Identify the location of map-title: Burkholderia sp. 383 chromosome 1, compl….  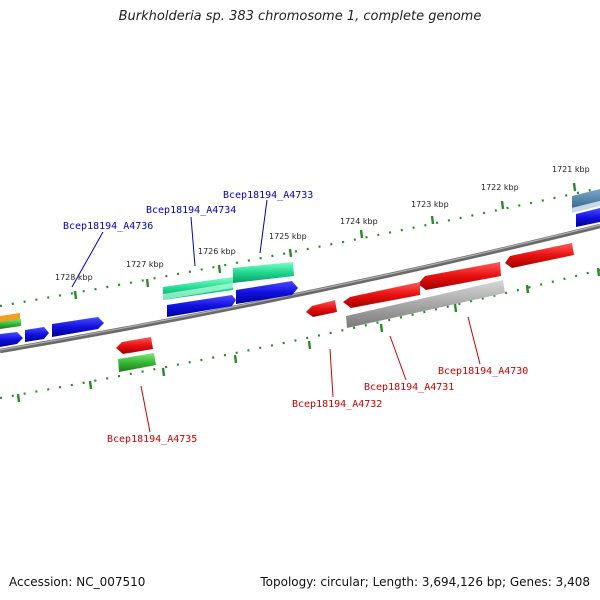
(300, 16).